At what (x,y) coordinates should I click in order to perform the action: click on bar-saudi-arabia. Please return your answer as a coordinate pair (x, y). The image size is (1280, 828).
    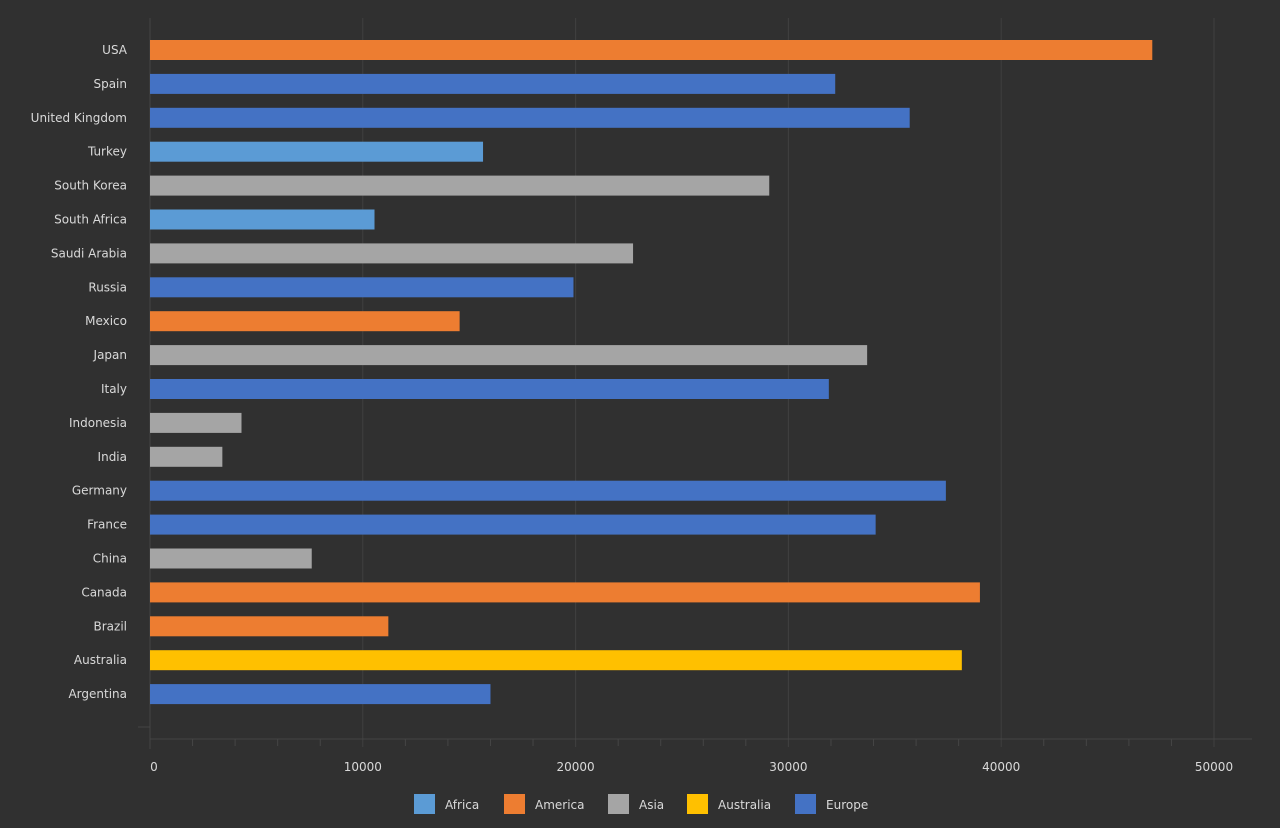
    Looking at the image, I should click on (392, 253).